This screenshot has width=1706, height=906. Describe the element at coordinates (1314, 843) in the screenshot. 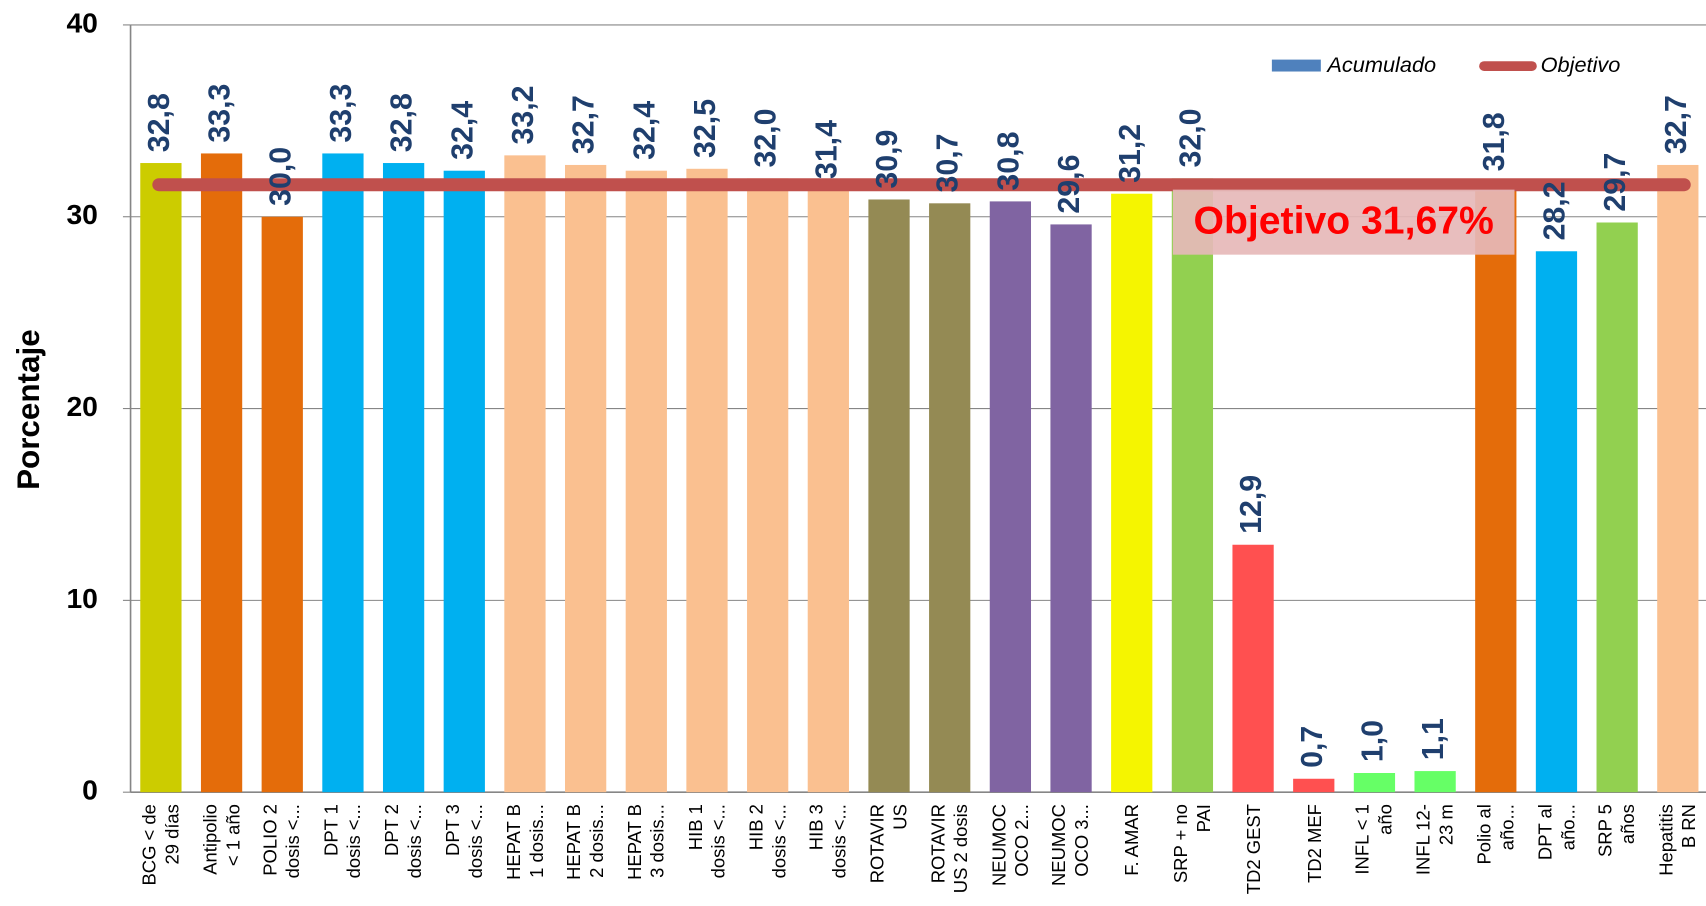

I see `x-tick-label: TD2 MEF` at that location.